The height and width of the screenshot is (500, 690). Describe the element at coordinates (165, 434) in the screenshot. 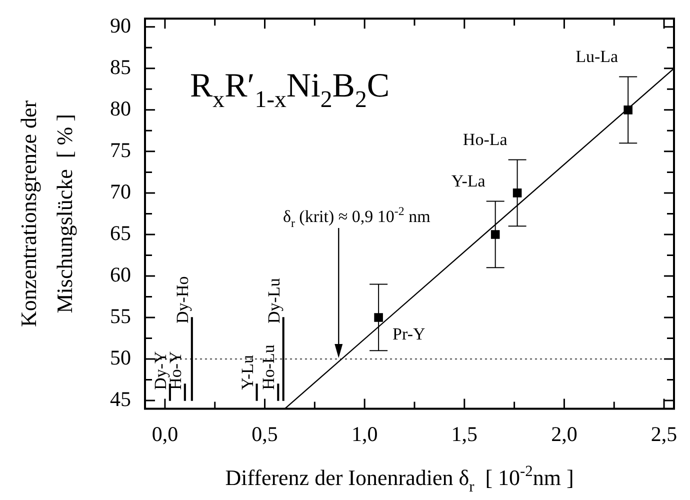

I see `x-tick-label: 0,0` at that location.